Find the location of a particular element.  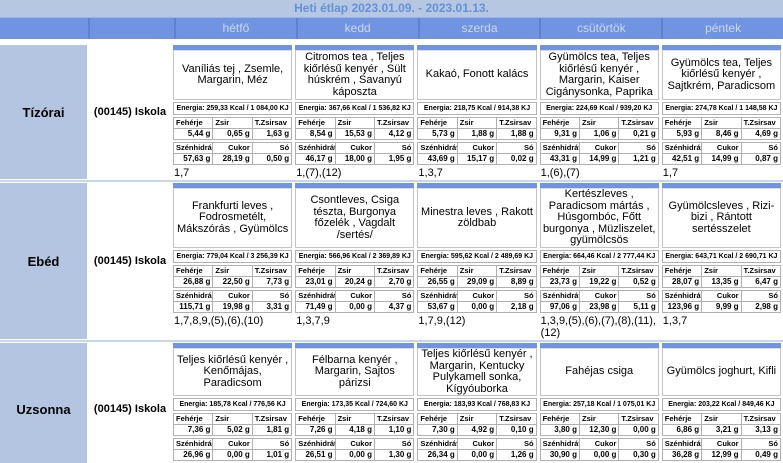

fat-value: 15,53 g is located at coordinates (355, 134).